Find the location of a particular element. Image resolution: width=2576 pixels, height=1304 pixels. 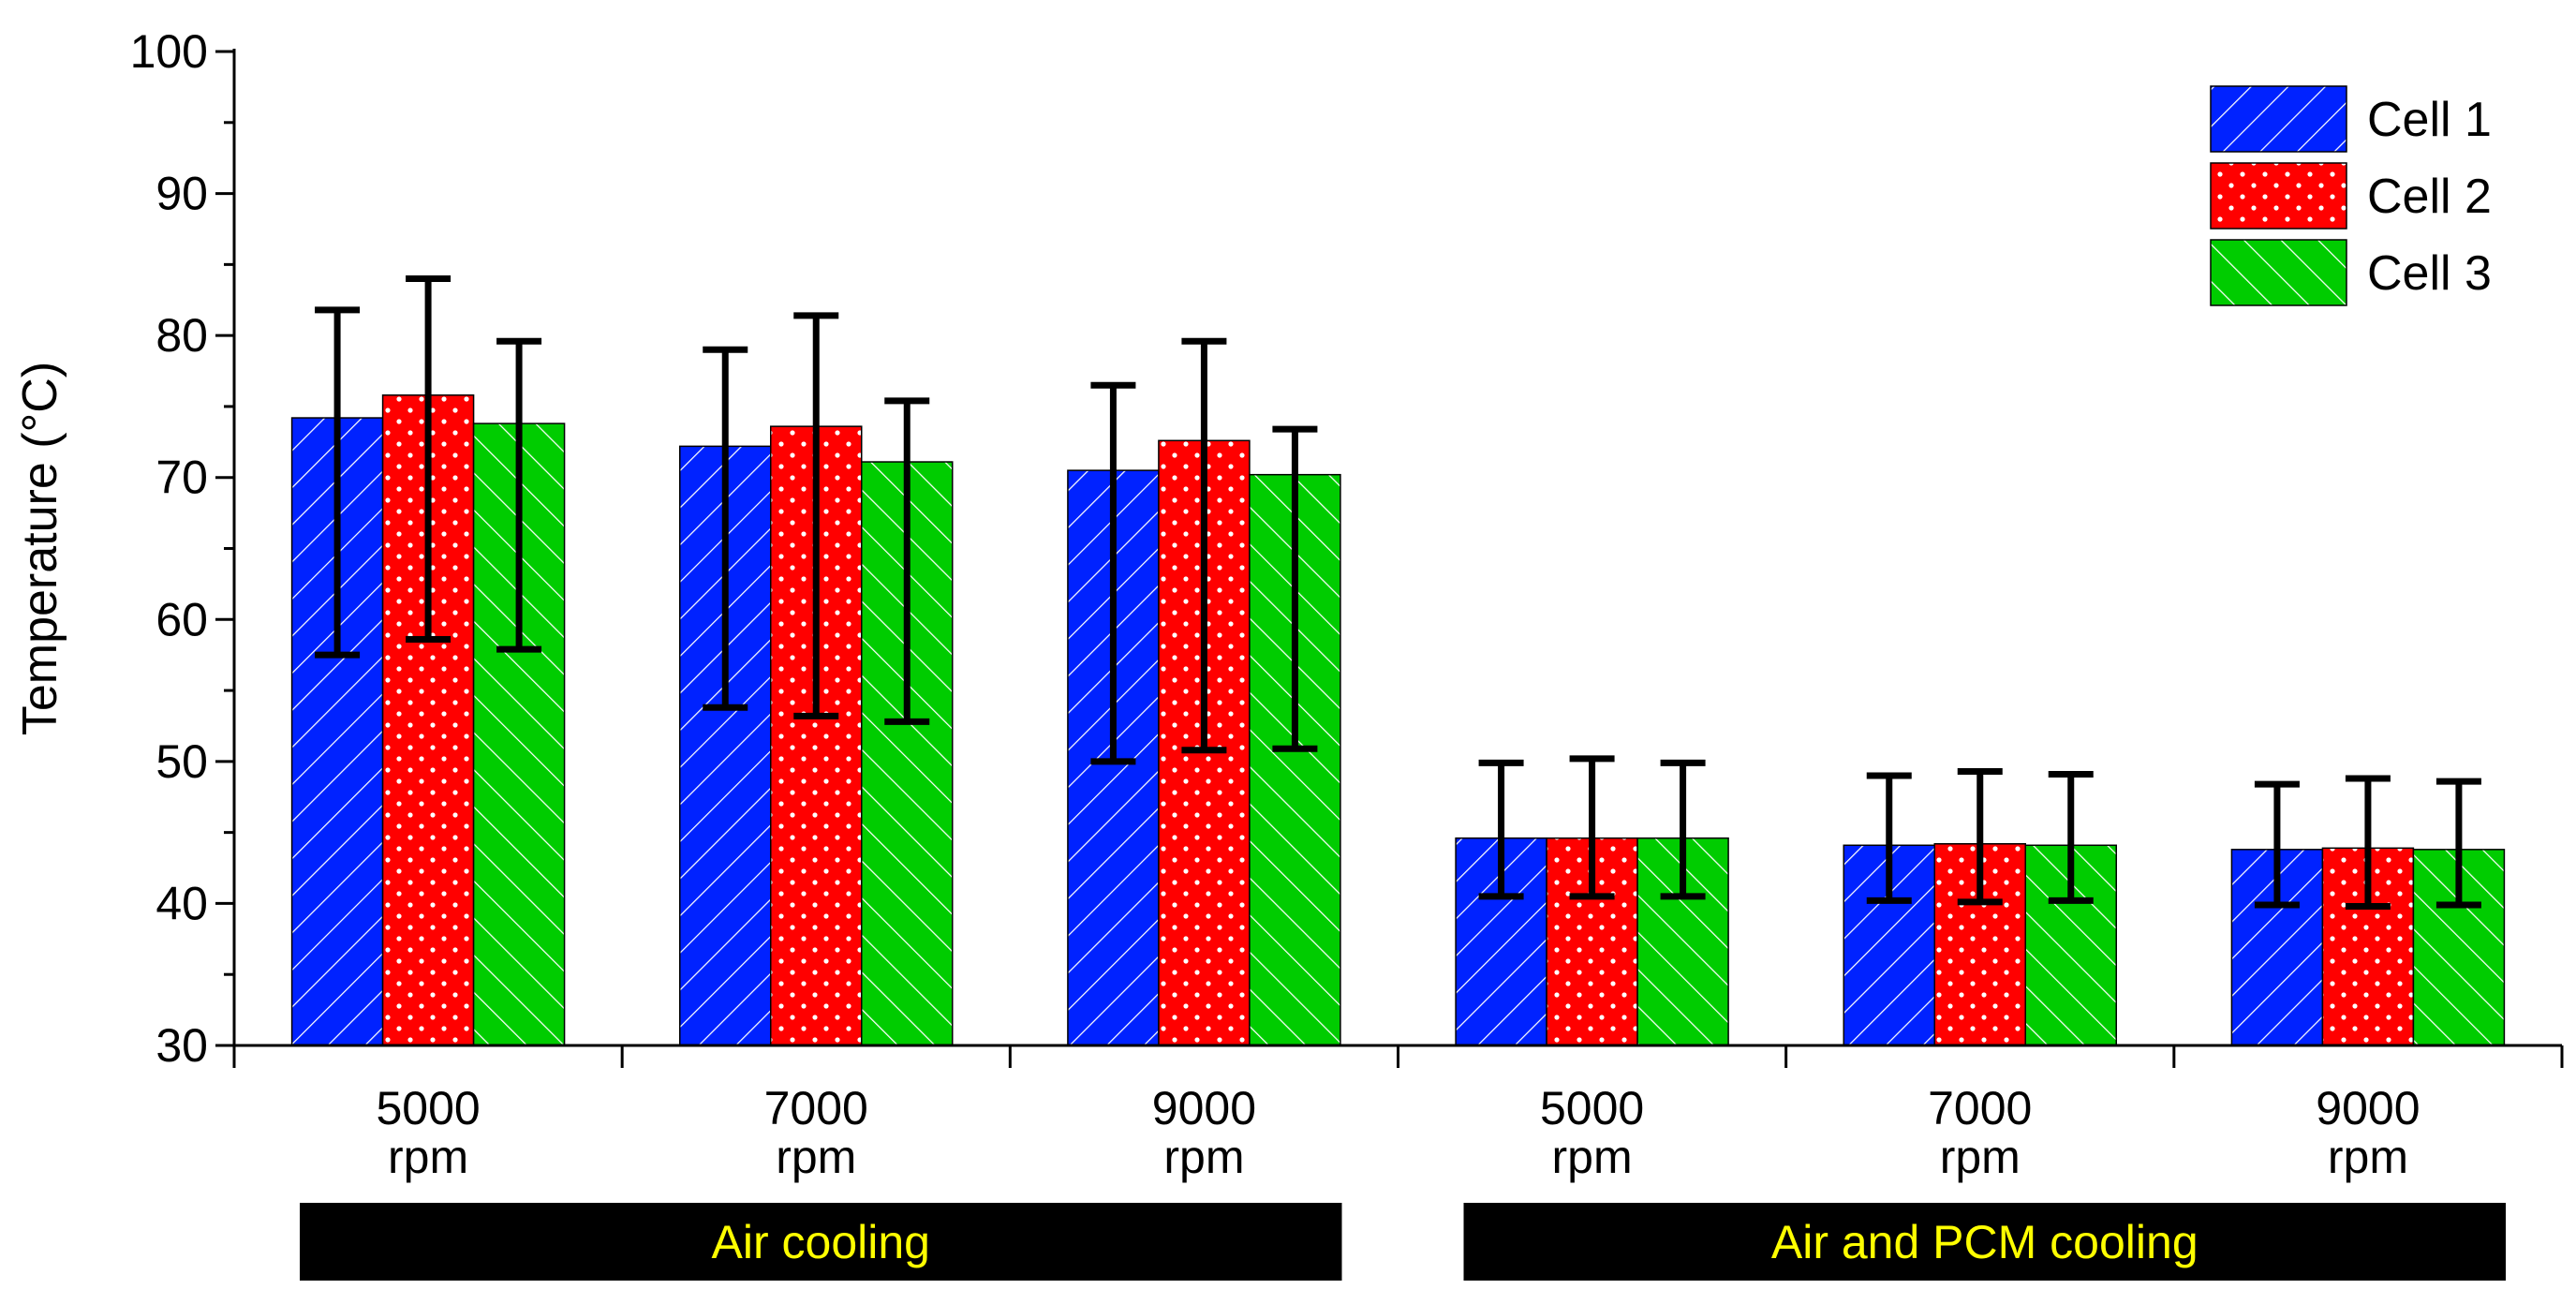

legend: Cell 1 Cell 2 Cell 3 is located at coordinates (2351, 195).